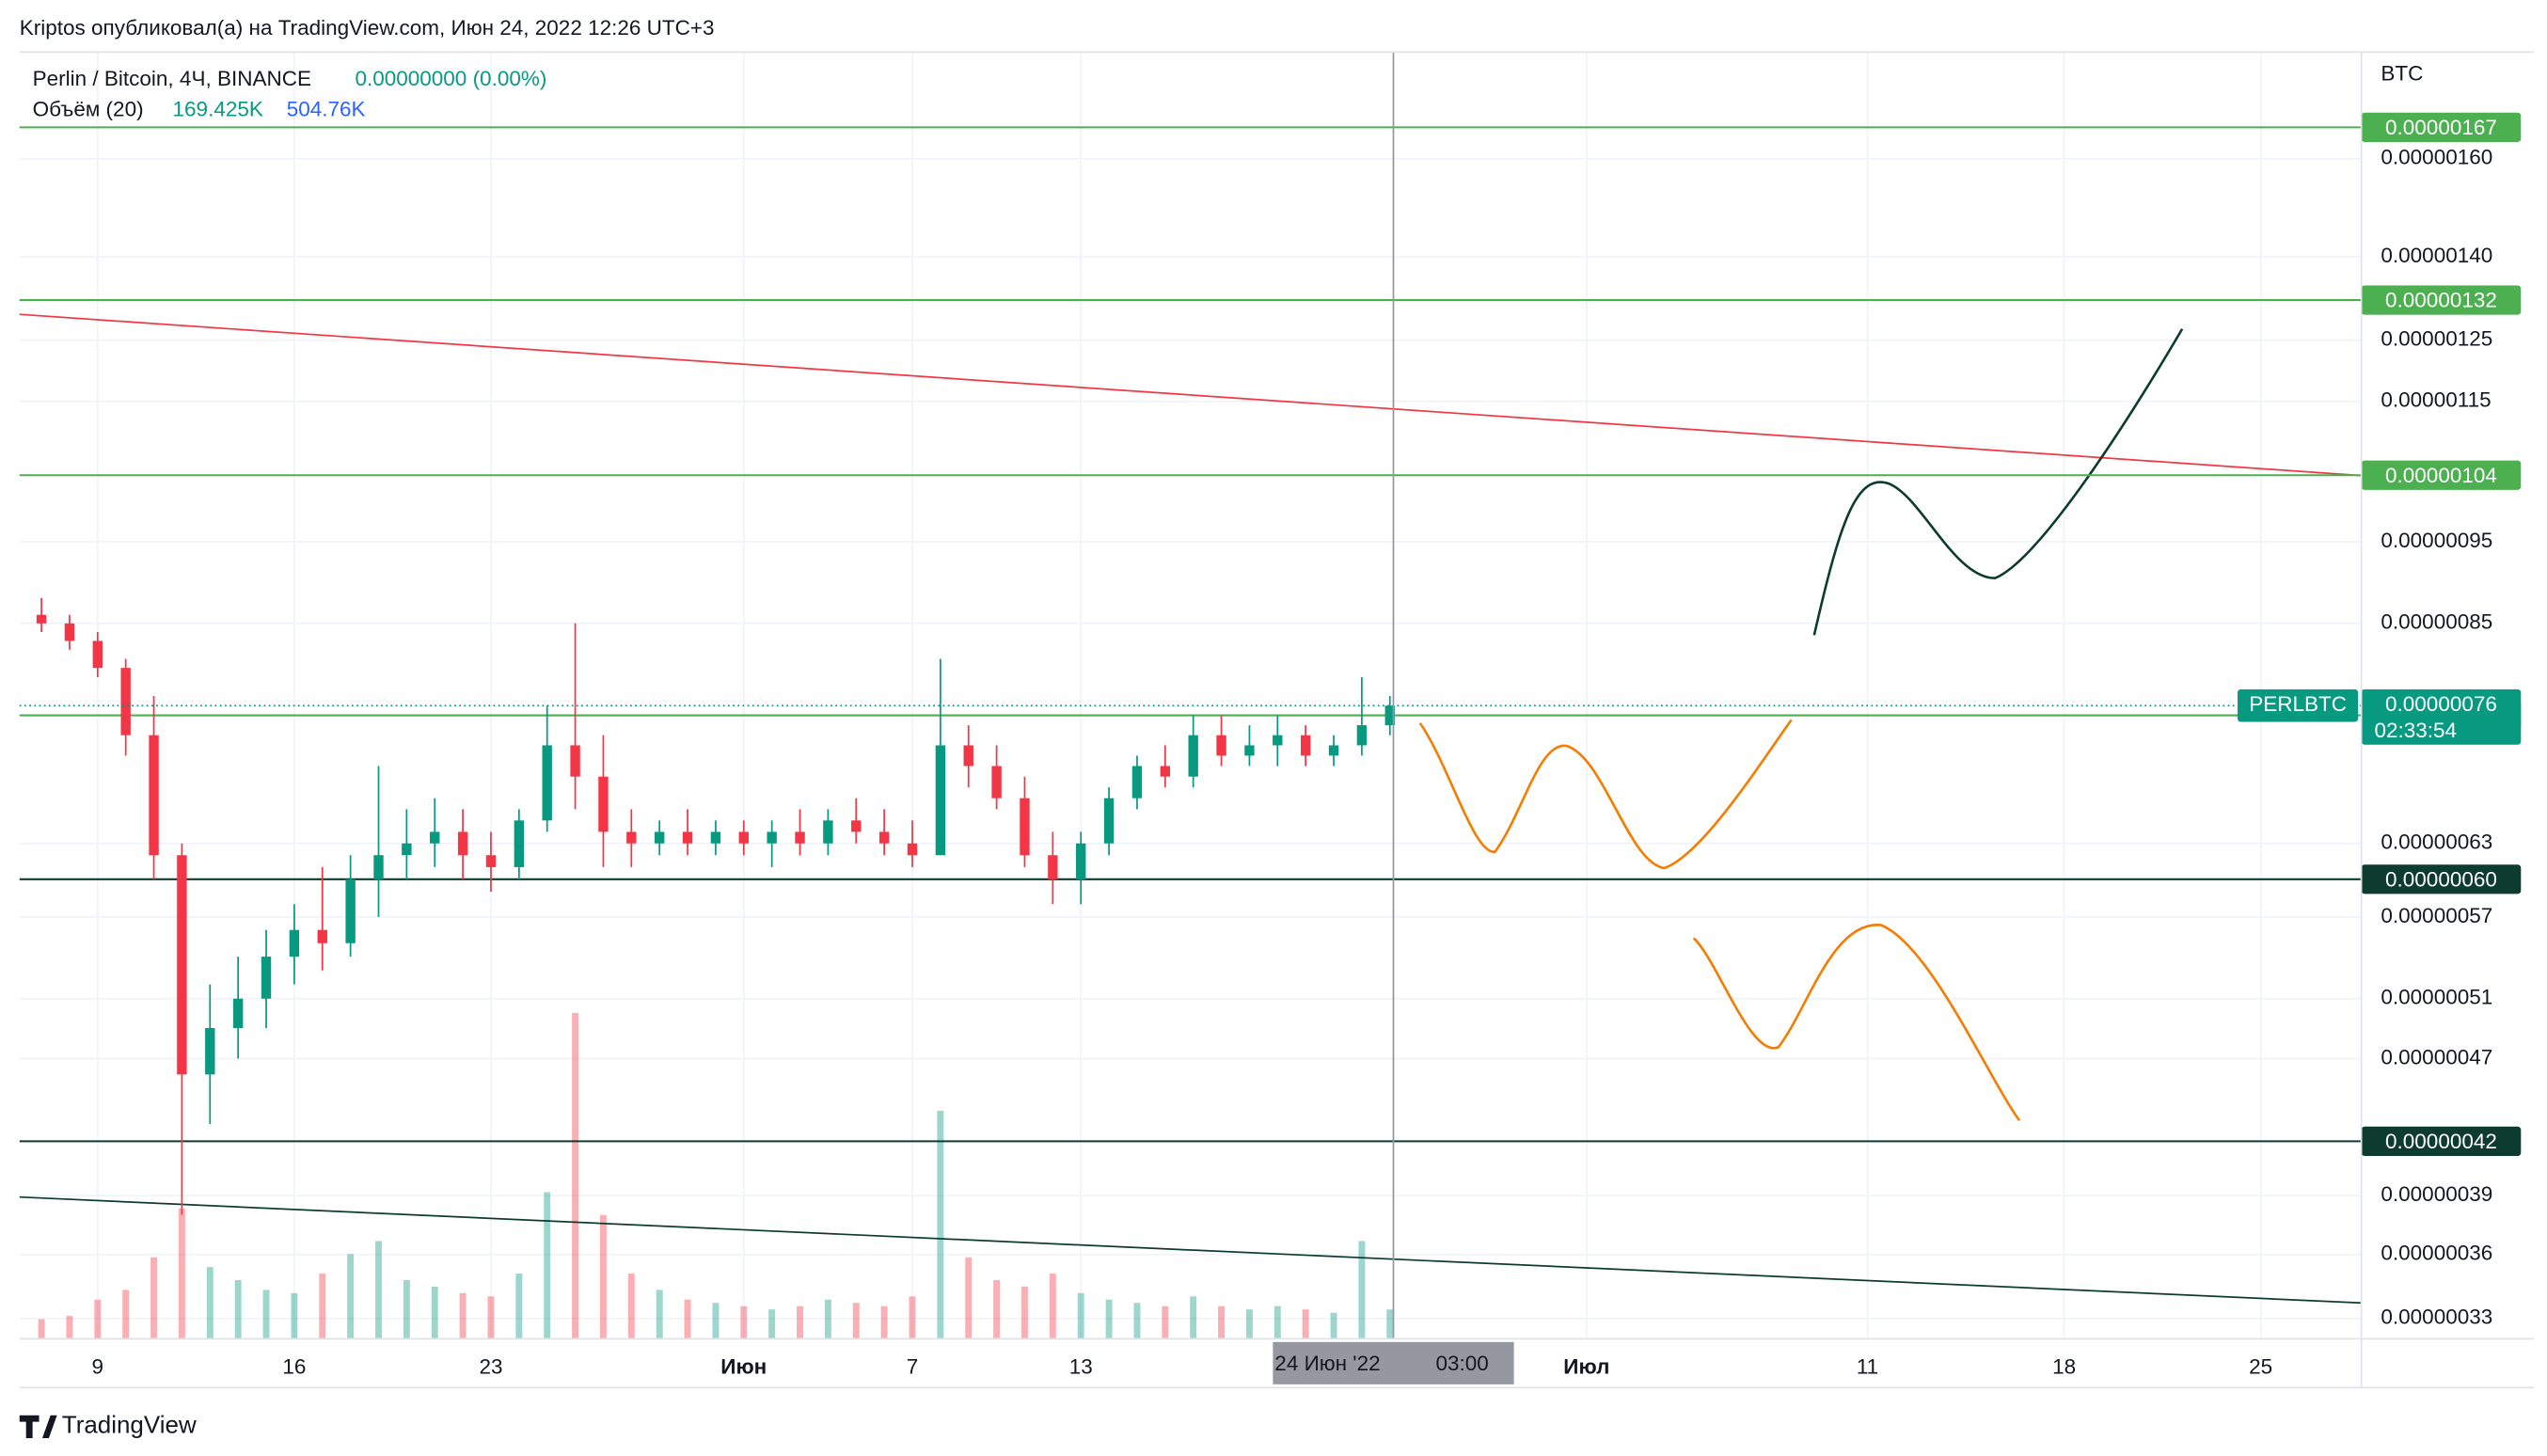  What do you see at coordinates (98, 1366) in the screenshot?
I see `x-tick-label: 9` at bounding box center [98, 1366].